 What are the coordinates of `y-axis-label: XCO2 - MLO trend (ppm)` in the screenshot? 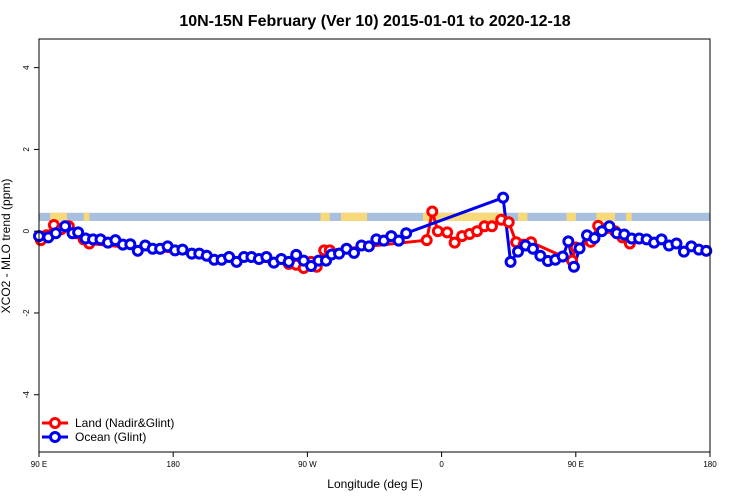 It's located at (6, 246).